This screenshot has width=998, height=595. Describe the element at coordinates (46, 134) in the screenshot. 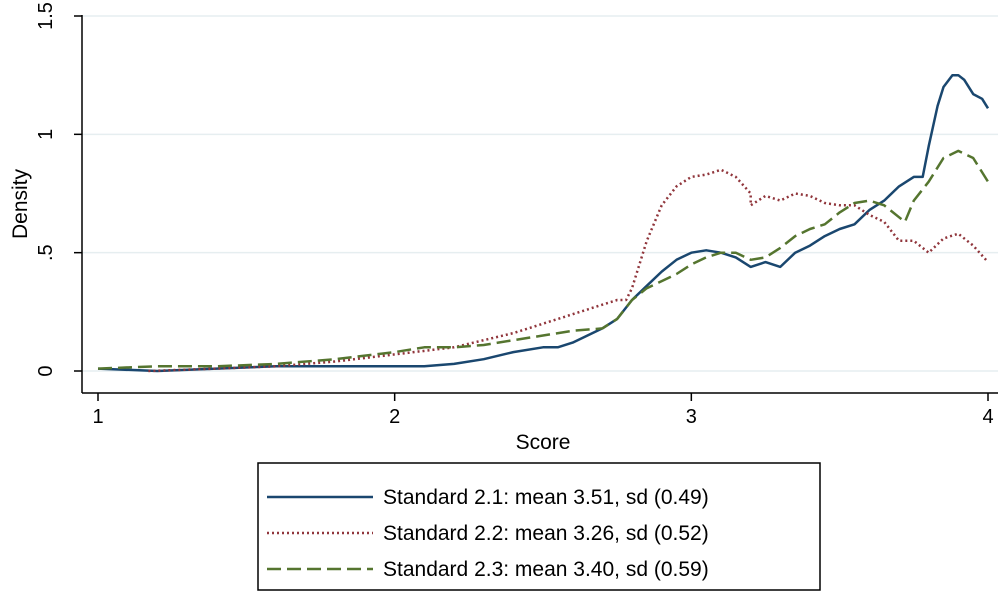

I see `y-tick-label-2: 1` at that location.